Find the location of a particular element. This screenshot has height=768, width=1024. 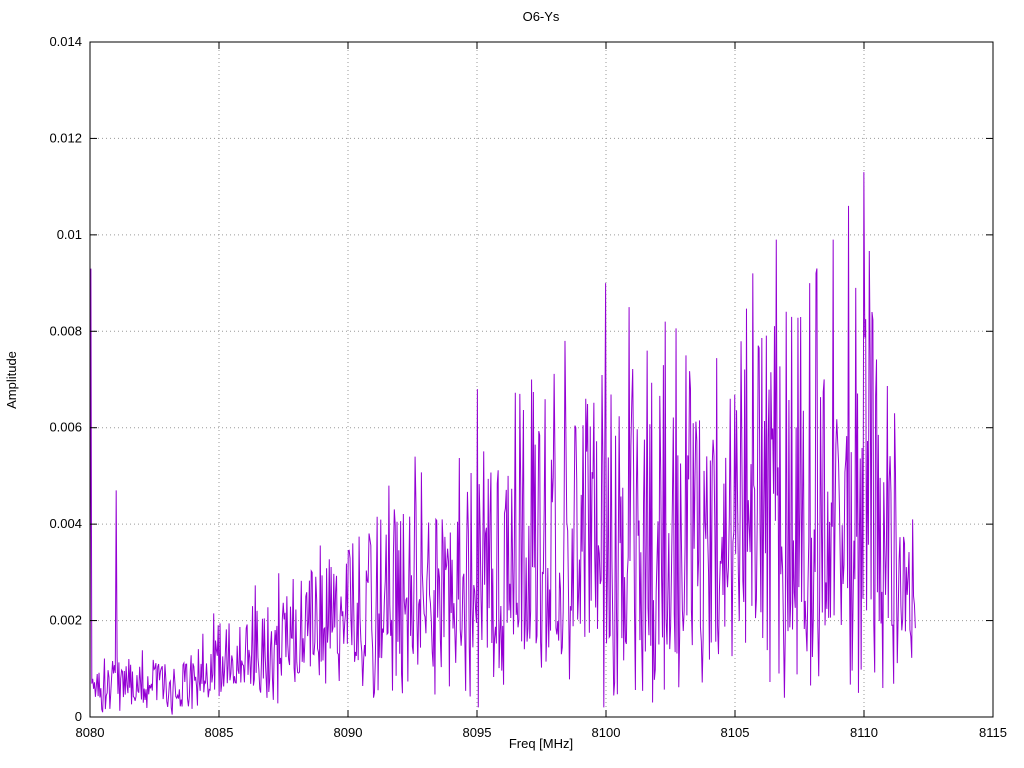

y-tick-label: 0.01 is located at coordinates (69, 234).